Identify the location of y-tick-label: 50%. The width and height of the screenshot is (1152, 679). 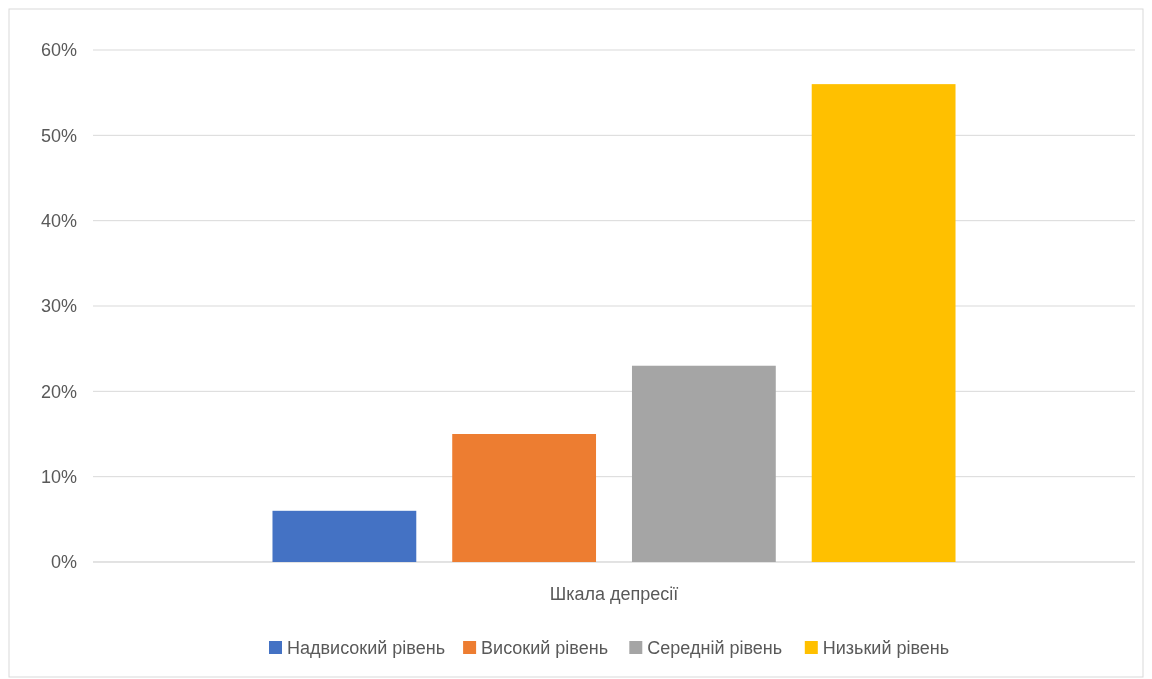
(58, 135).